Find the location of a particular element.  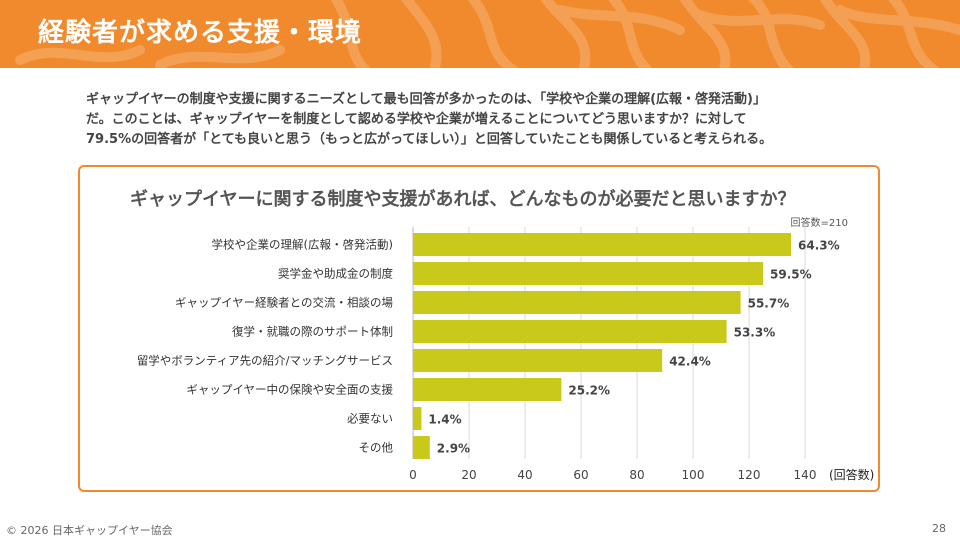

x-tick-label: 100 is located at coordinates (693, 475).